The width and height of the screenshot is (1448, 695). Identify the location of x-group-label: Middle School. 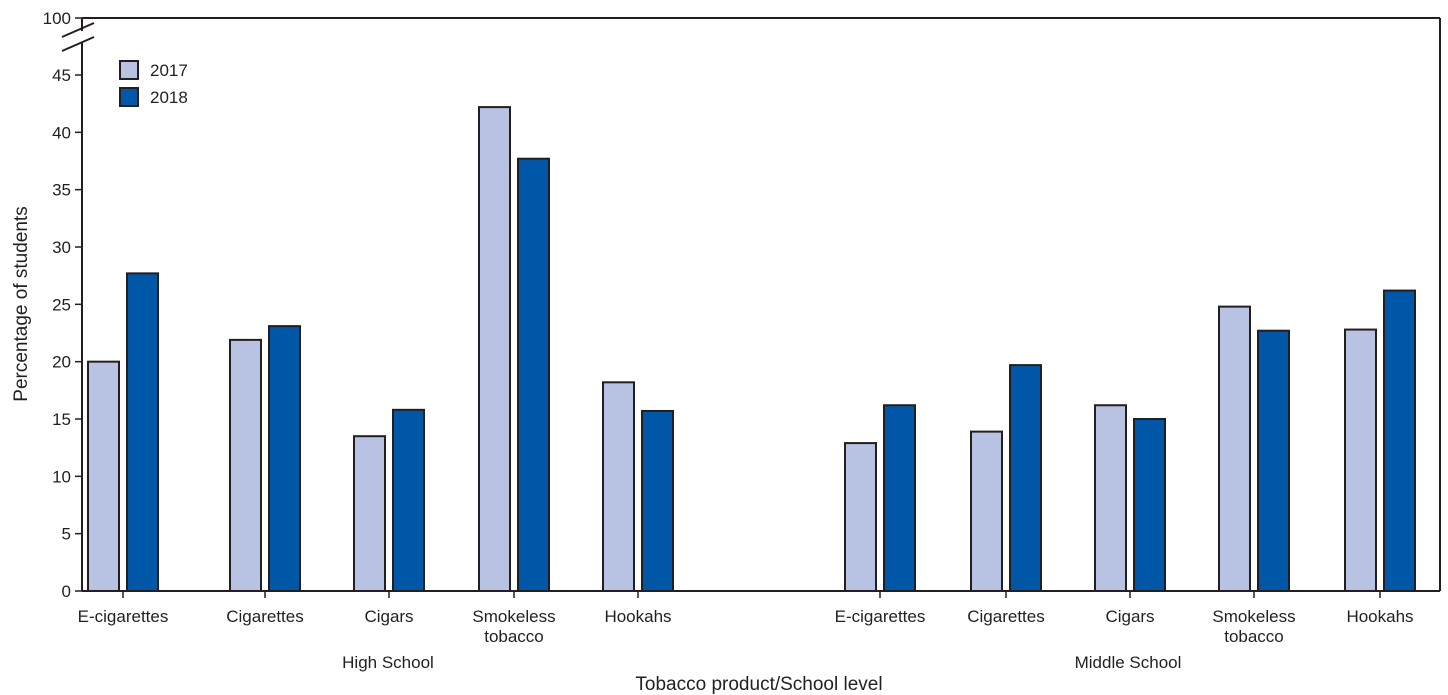
(1128, 662).